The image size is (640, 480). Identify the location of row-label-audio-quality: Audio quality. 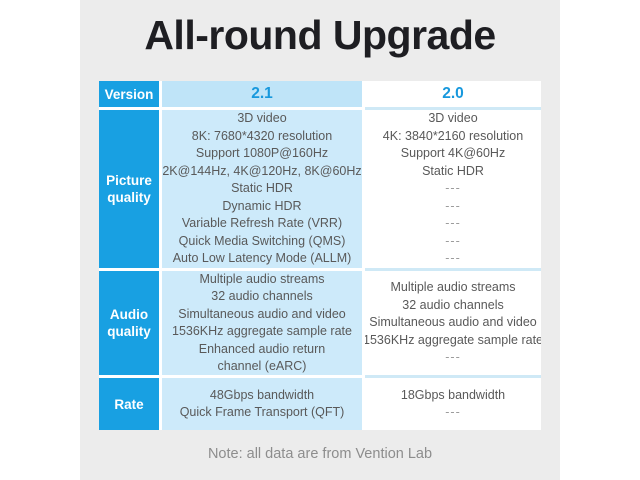
(130, 324).